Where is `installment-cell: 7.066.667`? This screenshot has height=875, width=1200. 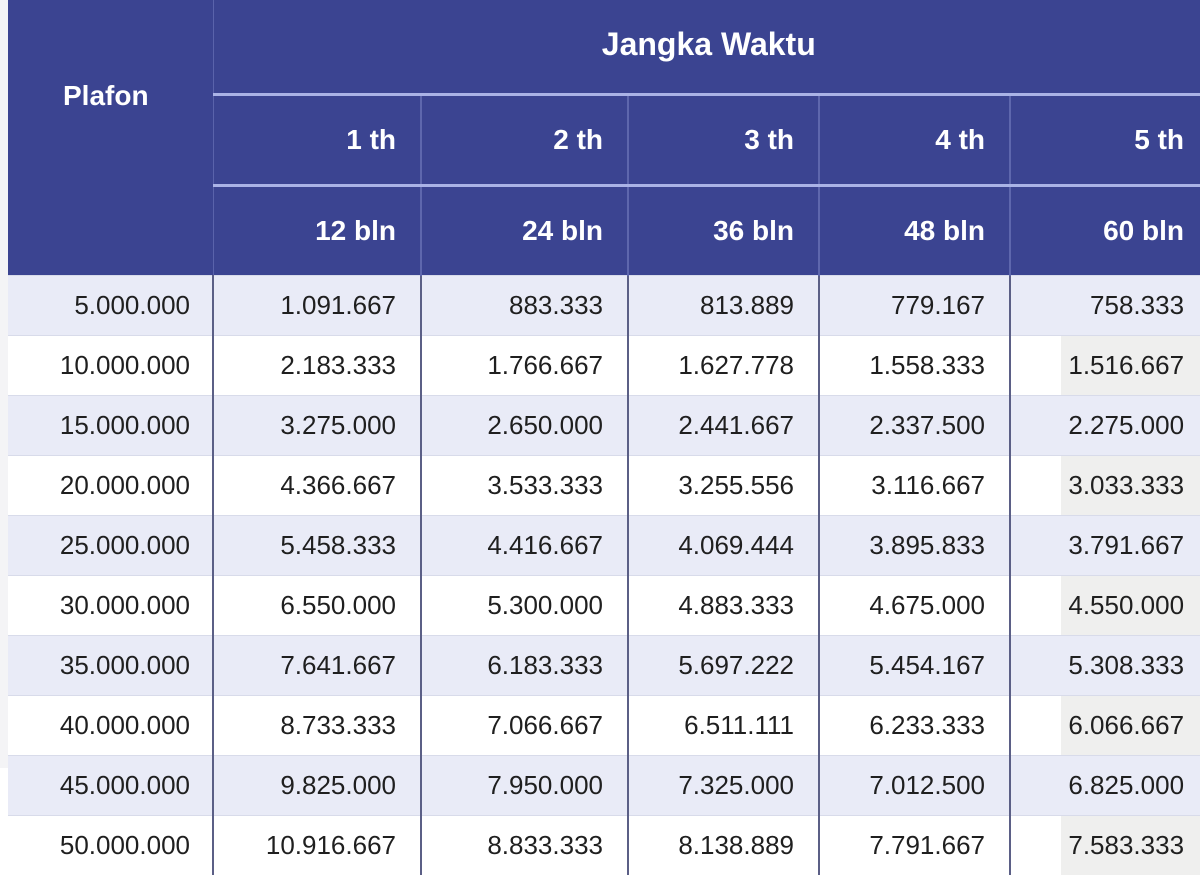 installment-cell: 7.066.667 is located at coordinates (524, 726).